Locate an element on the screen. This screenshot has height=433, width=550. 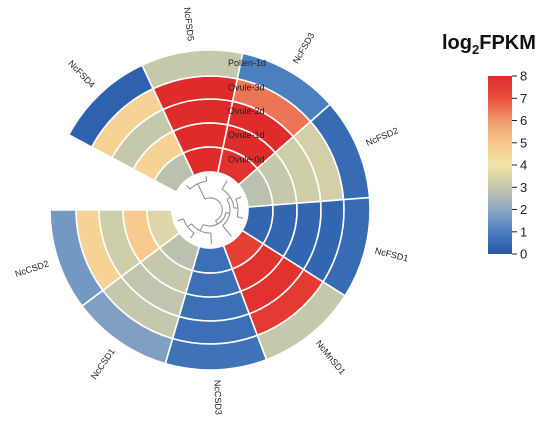
legend-title-main: log is located at coordinates (457, 43).